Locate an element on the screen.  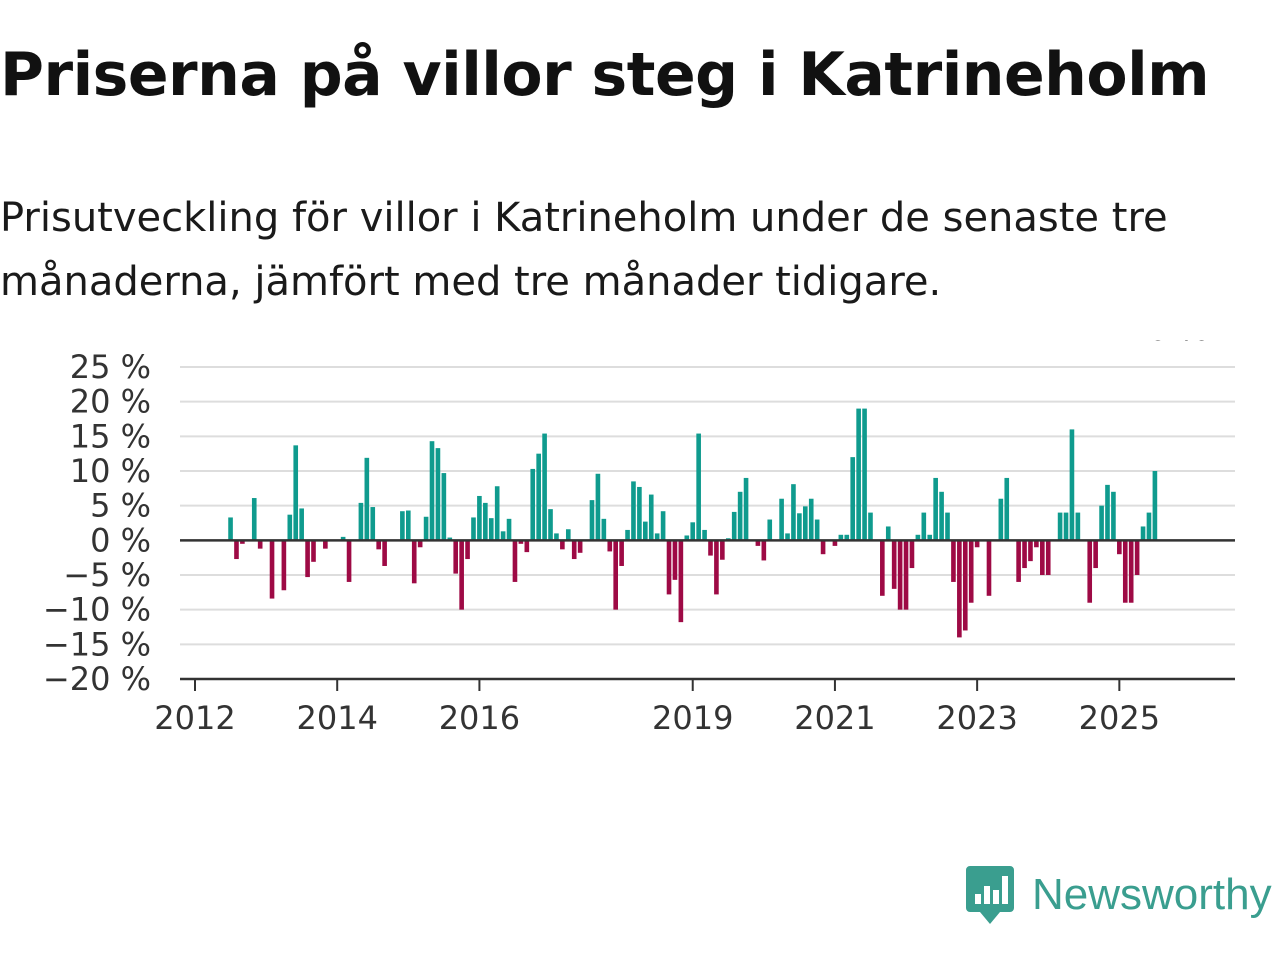
x-tick-label: 2025 is located at coordinates (1119, 718).